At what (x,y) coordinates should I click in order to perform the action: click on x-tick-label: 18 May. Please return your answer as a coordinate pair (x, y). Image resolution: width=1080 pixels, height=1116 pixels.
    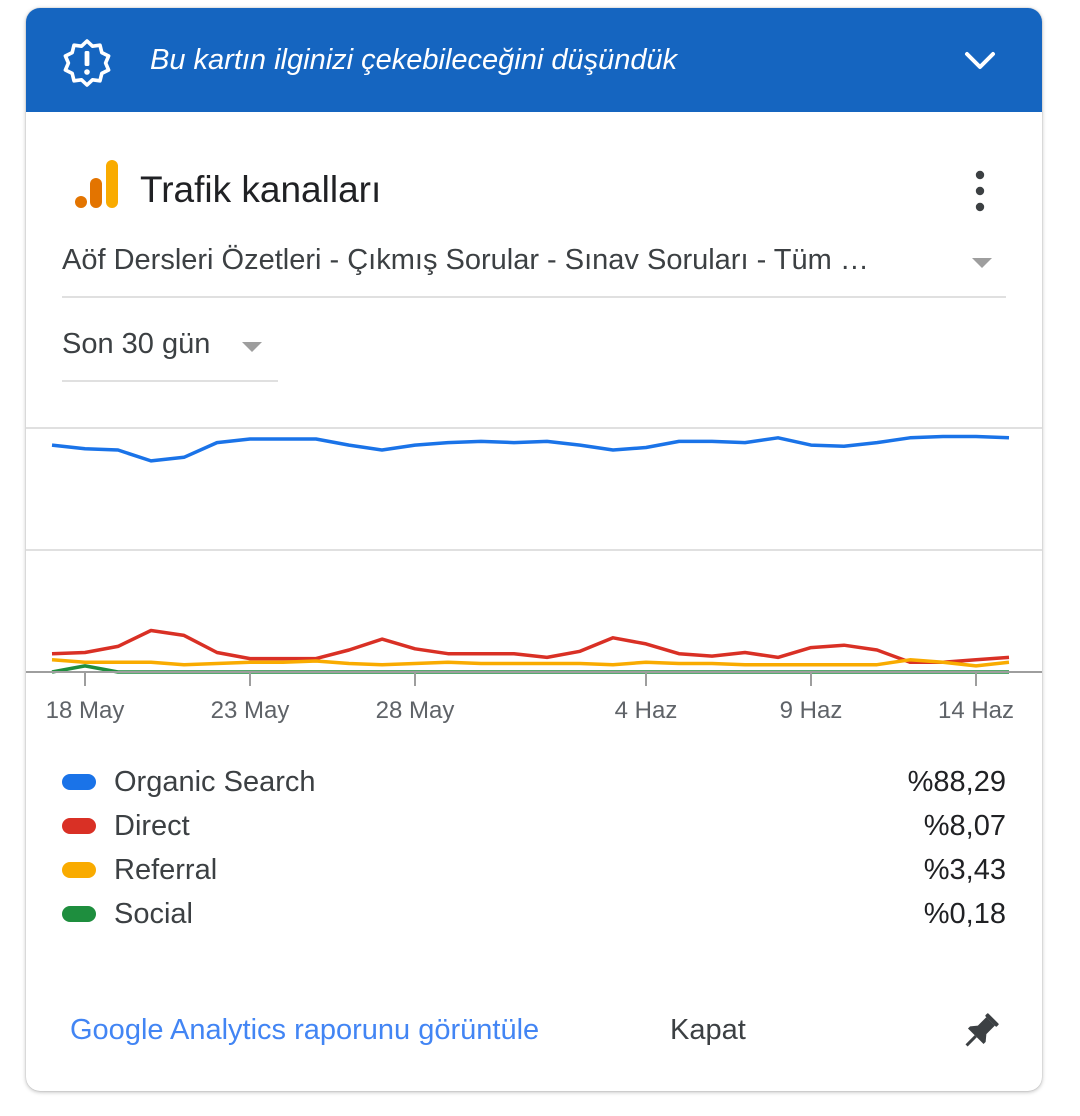
    Looking at the image, I should click on (85, 710).